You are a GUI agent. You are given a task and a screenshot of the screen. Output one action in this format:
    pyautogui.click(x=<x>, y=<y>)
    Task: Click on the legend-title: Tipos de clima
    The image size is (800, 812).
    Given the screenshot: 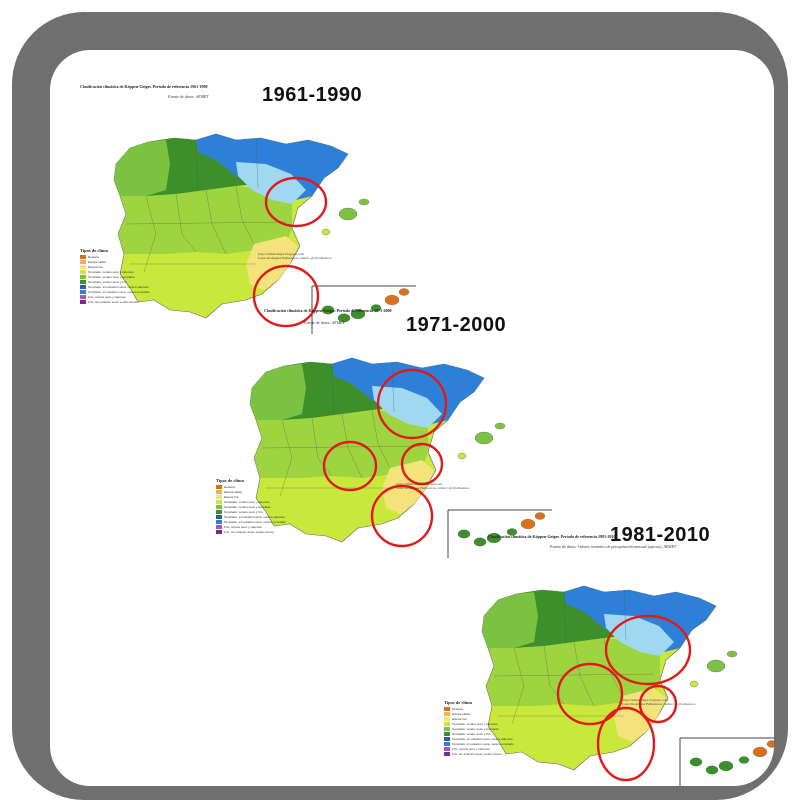 What is the action you would take?
    pyautogui.click(x=94, y=250)
    